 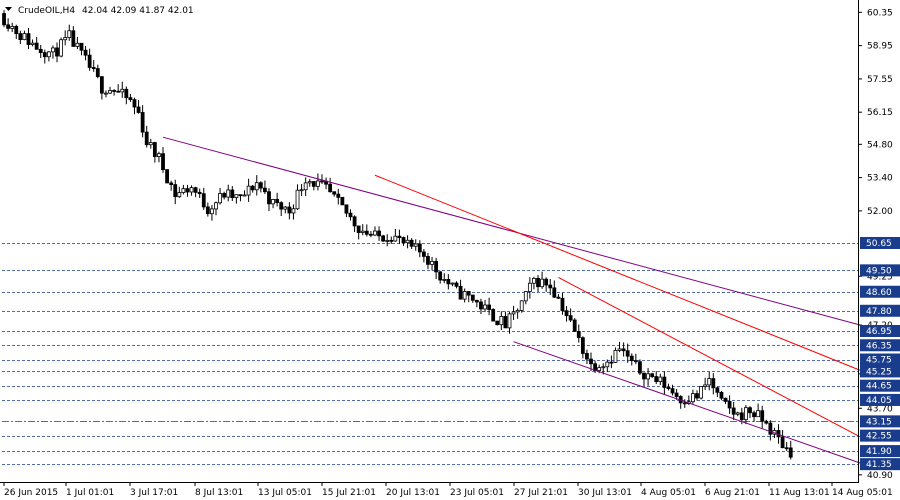 I want to click on level-badge-label: 48.60, so click(x=879, y=293).